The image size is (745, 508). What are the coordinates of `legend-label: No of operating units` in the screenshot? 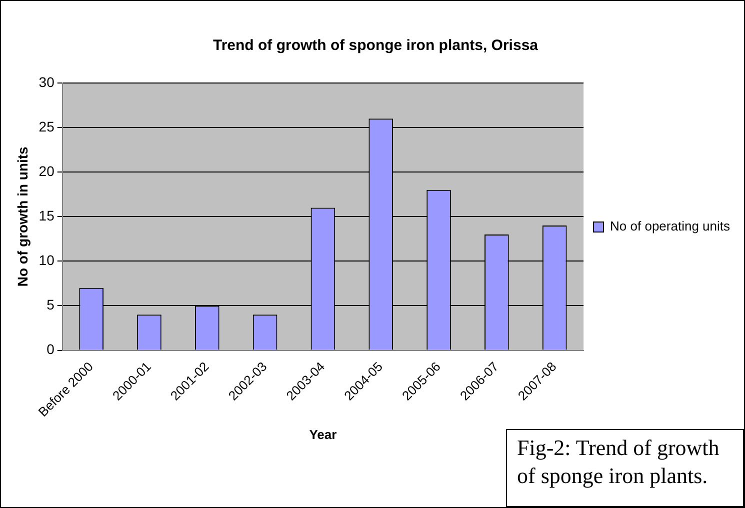 It's located at (670, 226).